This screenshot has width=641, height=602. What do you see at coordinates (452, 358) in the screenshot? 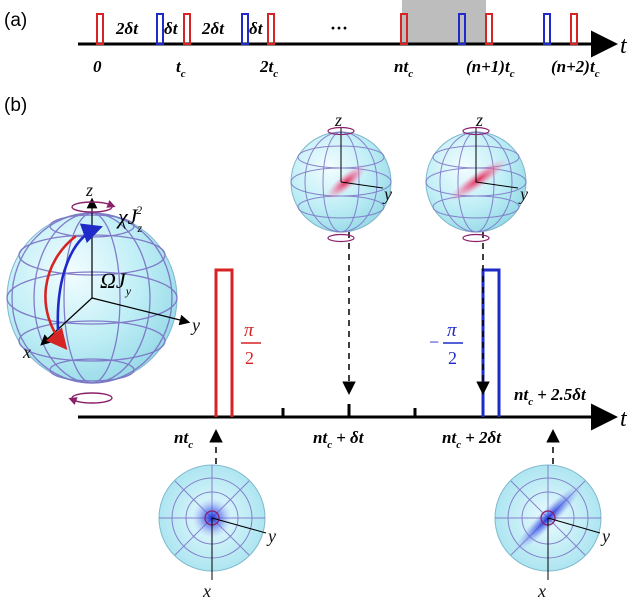
I see `blue-pulse-den: 2` at bounding box center [452, 358].